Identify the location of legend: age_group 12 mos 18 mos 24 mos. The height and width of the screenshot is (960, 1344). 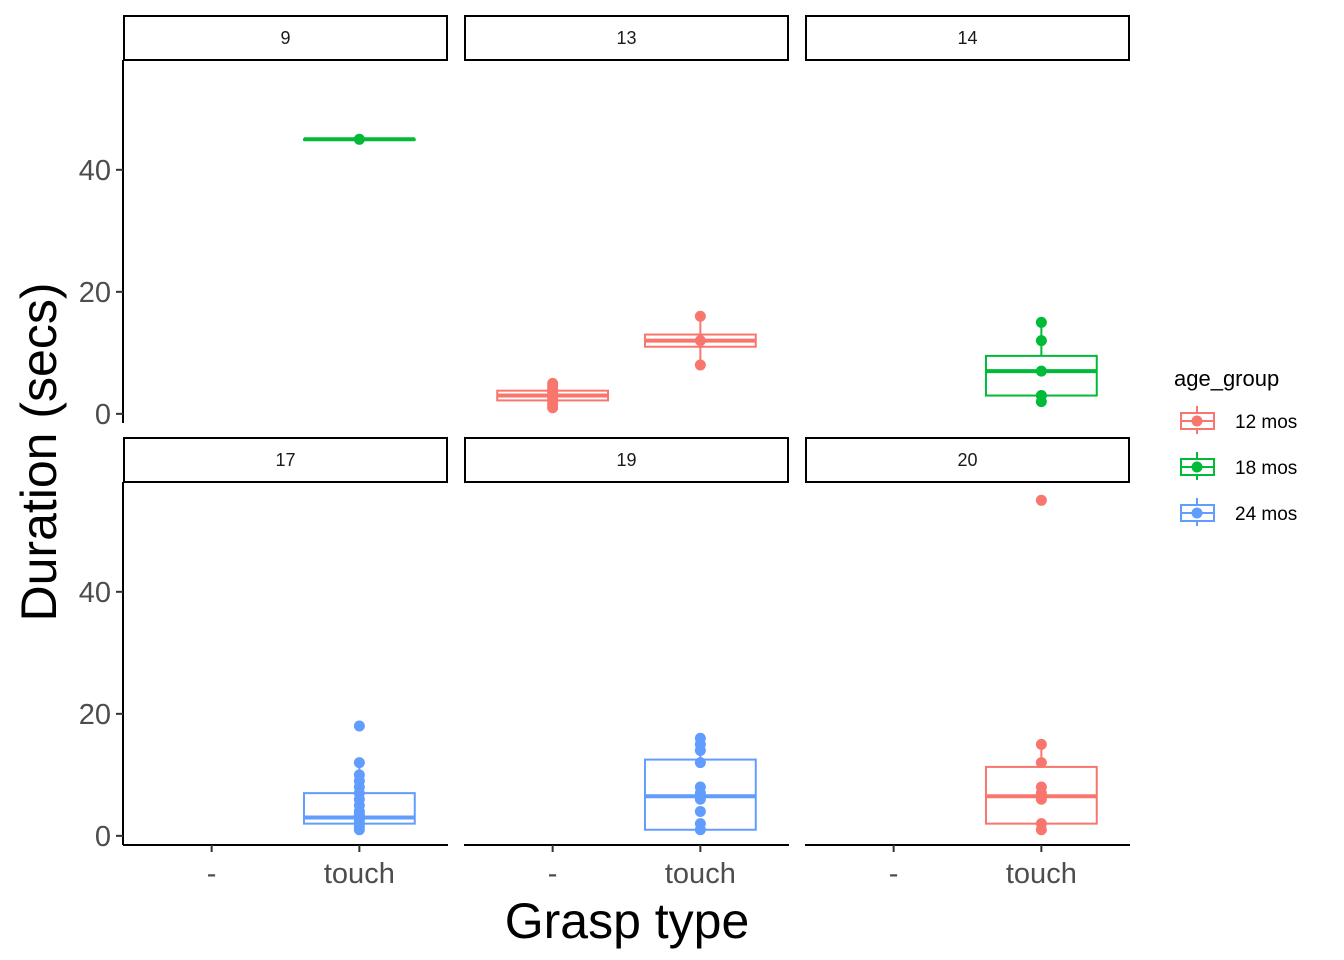
(1235, 446).